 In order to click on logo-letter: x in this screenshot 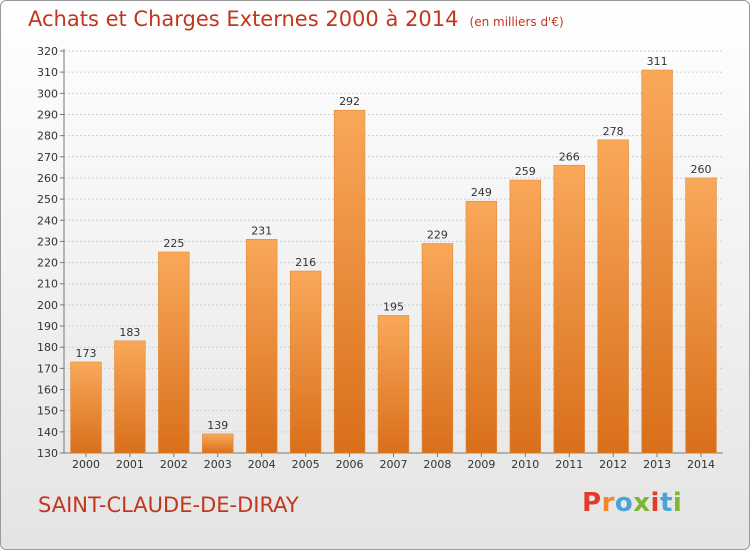, I will do `click(642, 503)`.